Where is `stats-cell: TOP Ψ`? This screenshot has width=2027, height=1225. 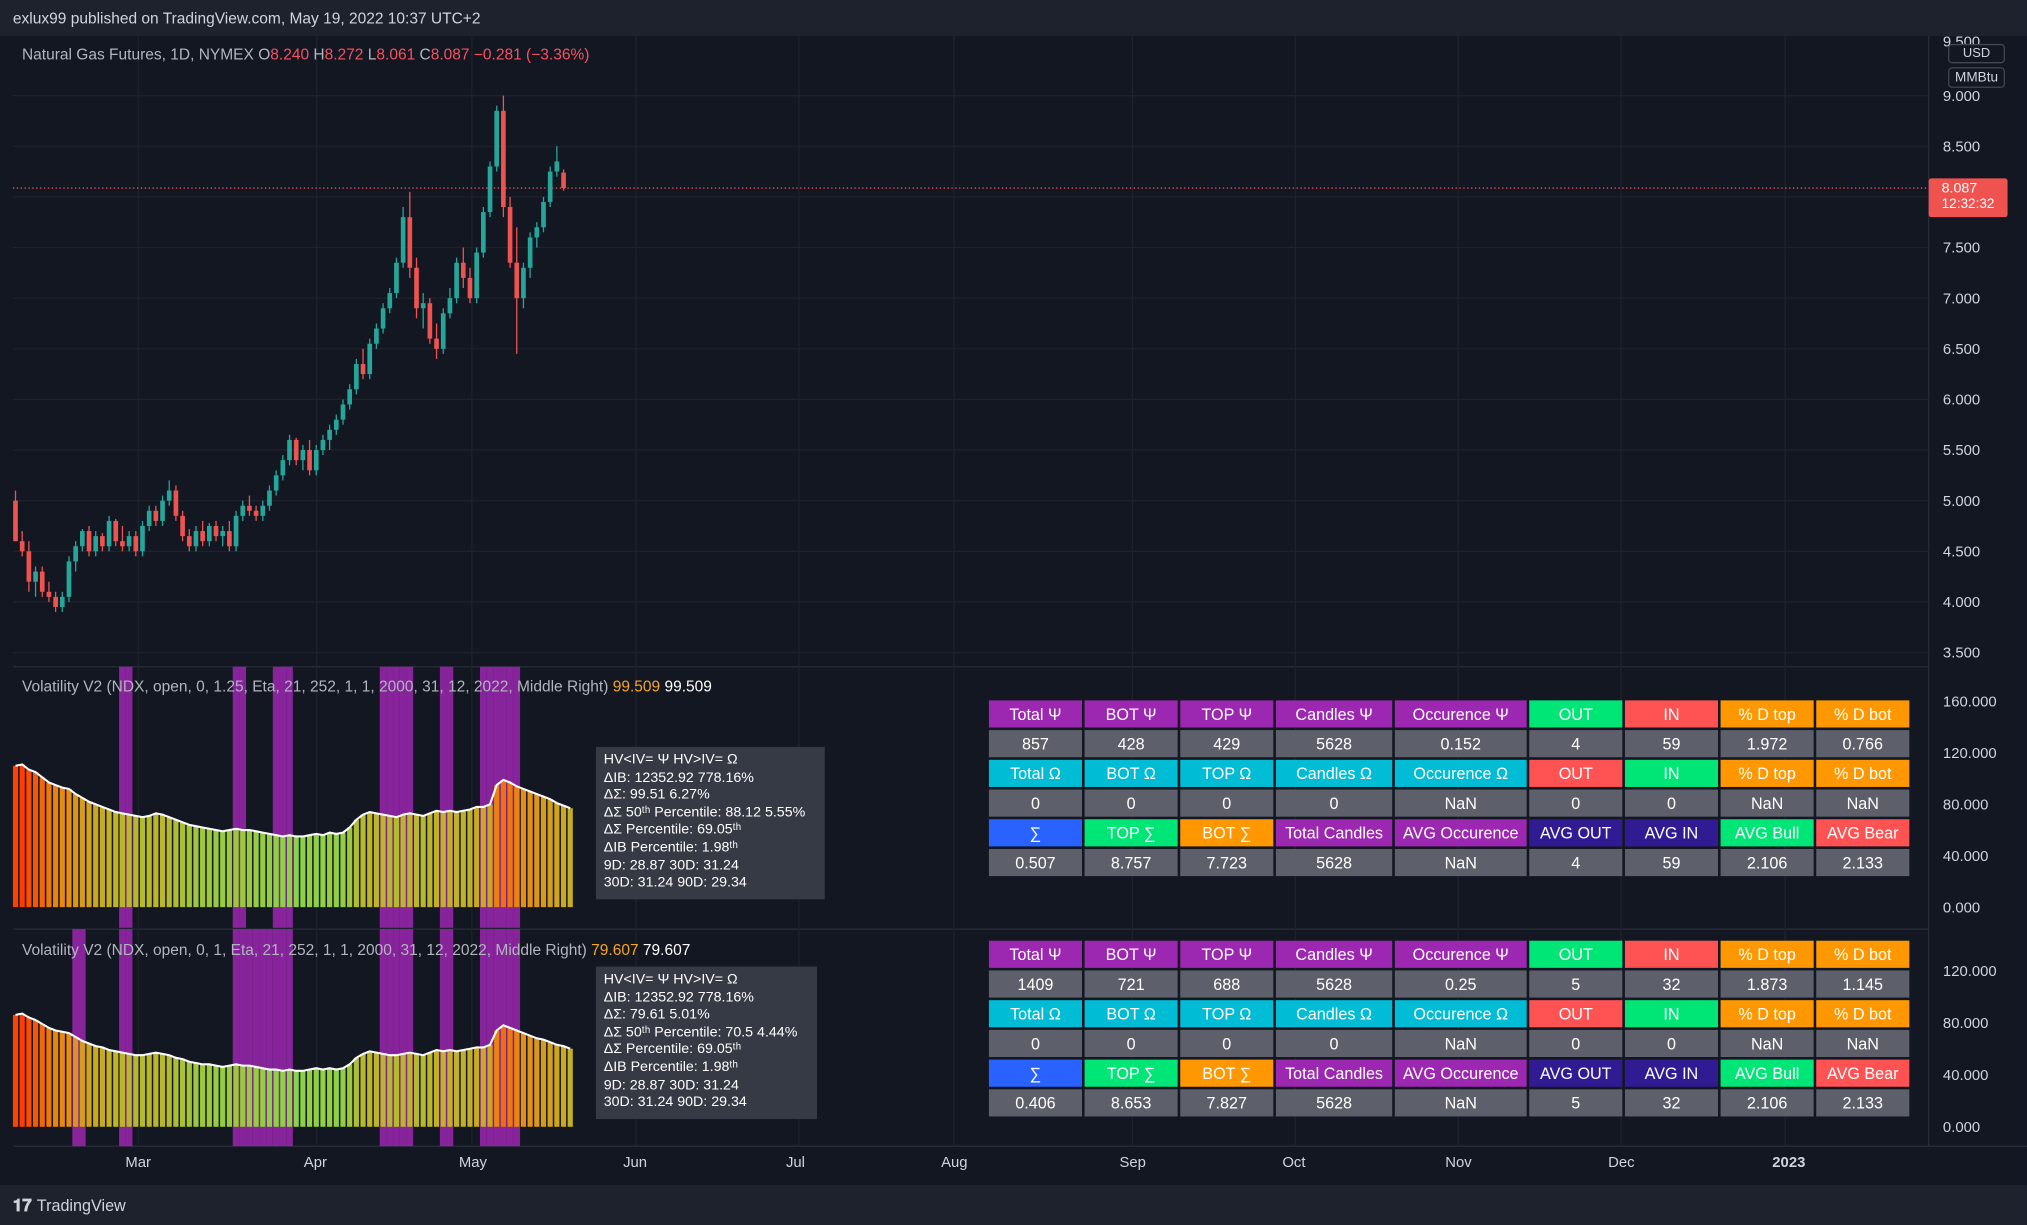
stats-cell: TOP Ψ is located at coordinates (1227, 714).